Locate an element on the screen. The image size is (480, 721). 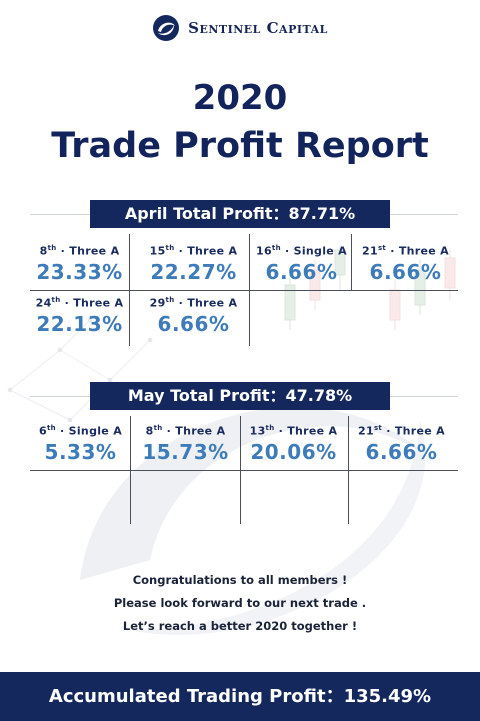
trade-label: 15th · Three A is located at coordinates (193, 251).